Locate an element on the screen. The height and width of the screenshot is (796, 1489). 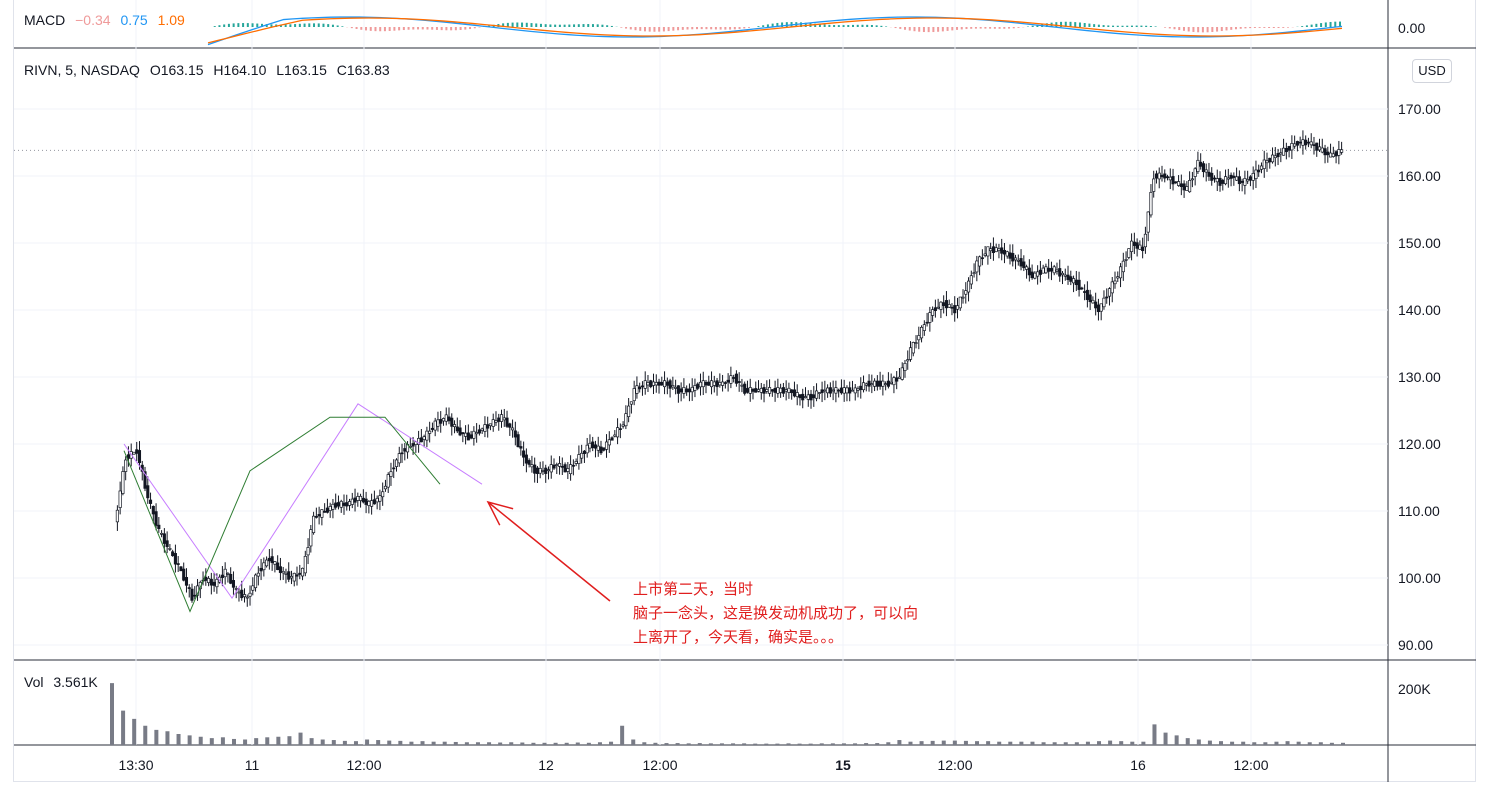
macd-line-value: 0.75 is located at coordinates (134, 20).